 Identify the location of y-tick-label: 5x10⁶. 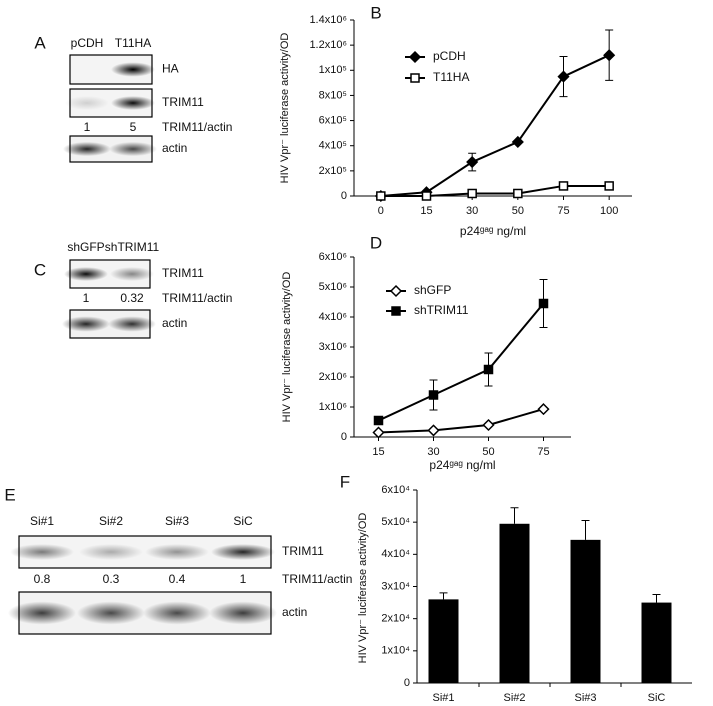
(333, 287).